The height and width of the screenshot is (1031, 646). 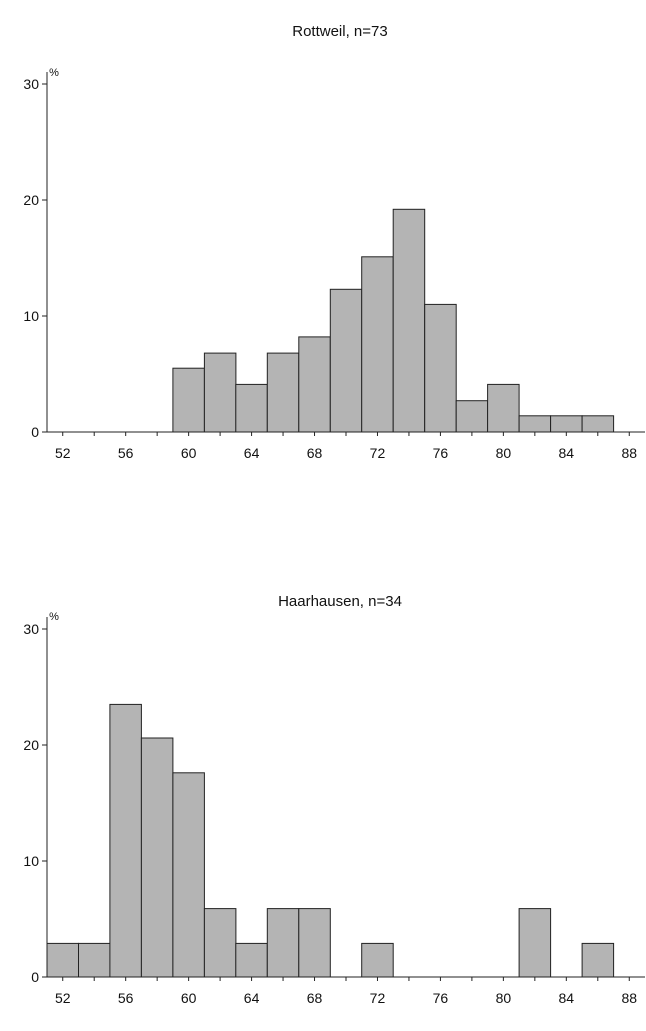 What do you see at coordinates (339, 31) in the screenshot?
I see `chart-title: Rottweil, n=73` at bounding box center [339, 31].